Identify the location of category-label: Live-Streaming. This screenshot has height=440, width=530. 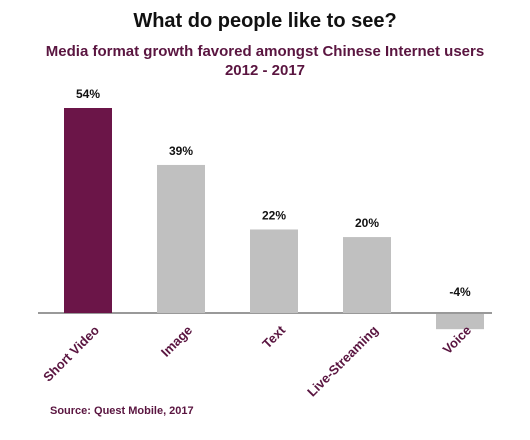
(342, 360).